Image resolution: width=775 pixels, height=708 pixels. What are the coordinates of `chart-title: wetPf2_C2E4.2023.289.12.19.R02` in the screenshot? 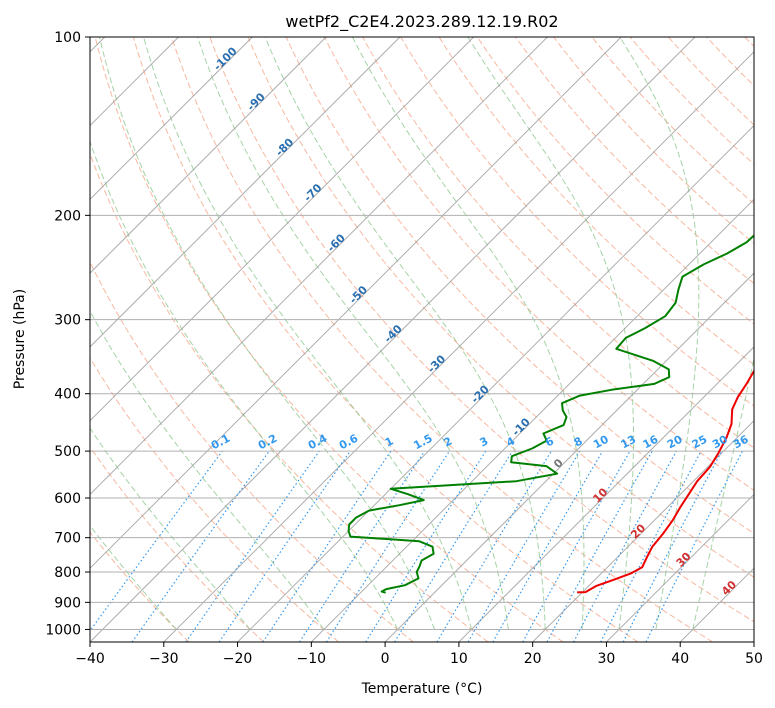 It's located at (421, 22).